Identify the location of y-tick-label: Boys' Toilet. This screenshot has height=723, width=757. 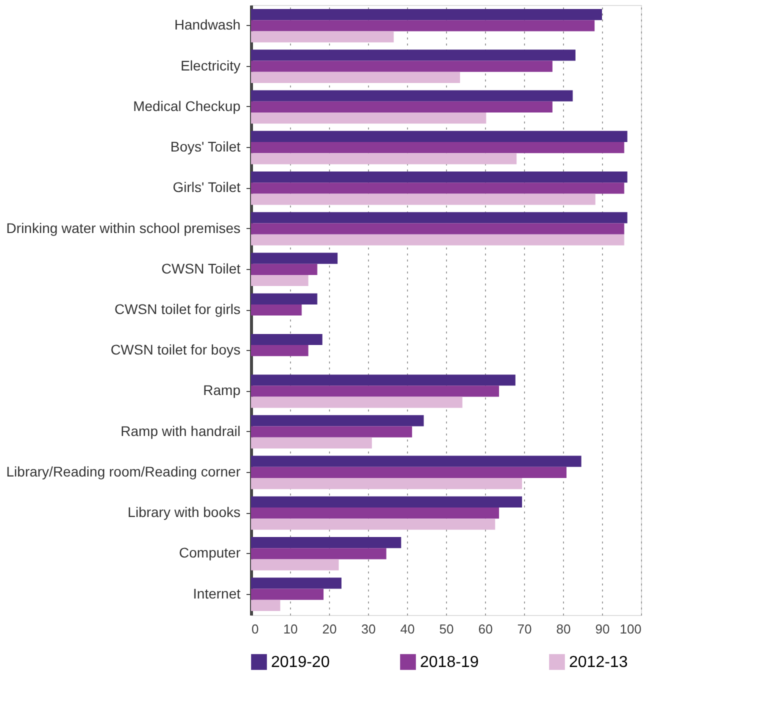
(205, 146).